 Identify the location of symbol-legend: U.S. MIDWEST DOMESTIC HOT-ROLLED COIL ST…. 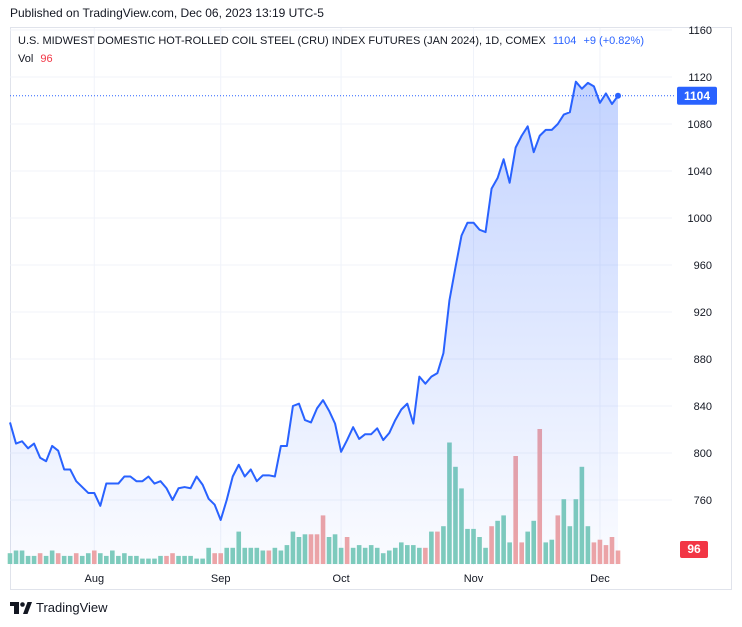
(331, 41).